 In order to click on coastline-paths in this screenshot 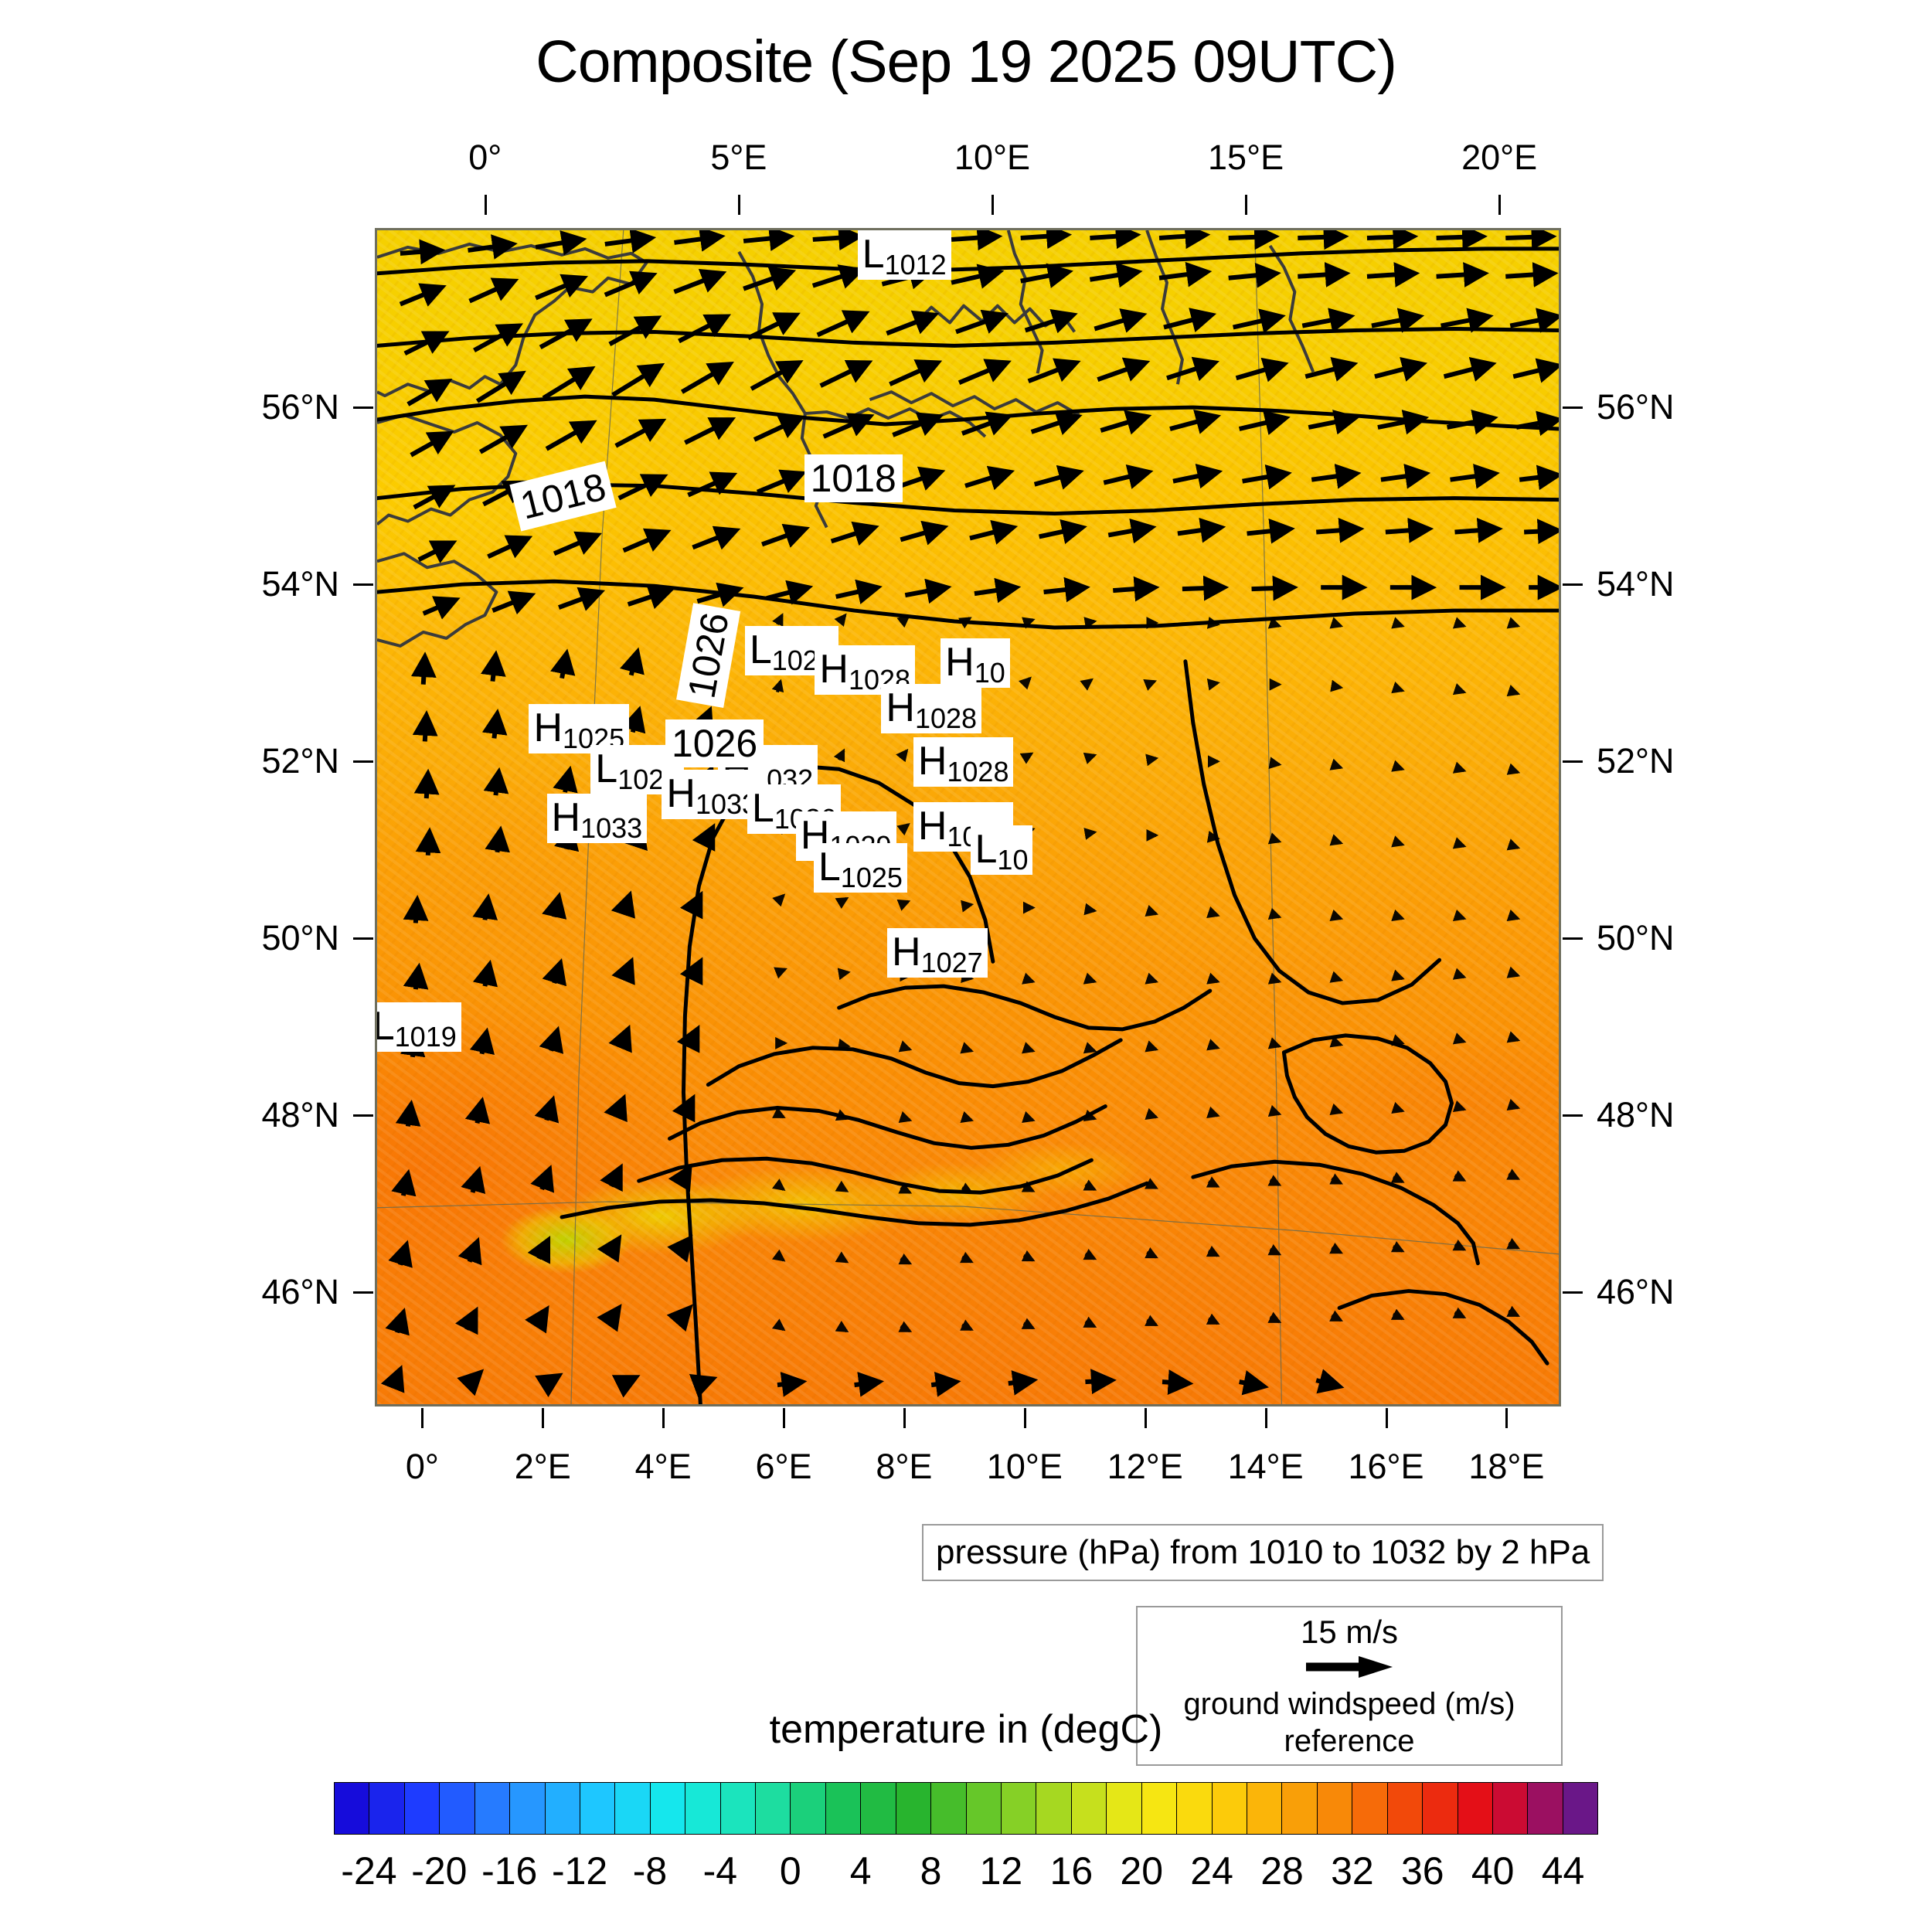, I will do `click(846, 439)`.